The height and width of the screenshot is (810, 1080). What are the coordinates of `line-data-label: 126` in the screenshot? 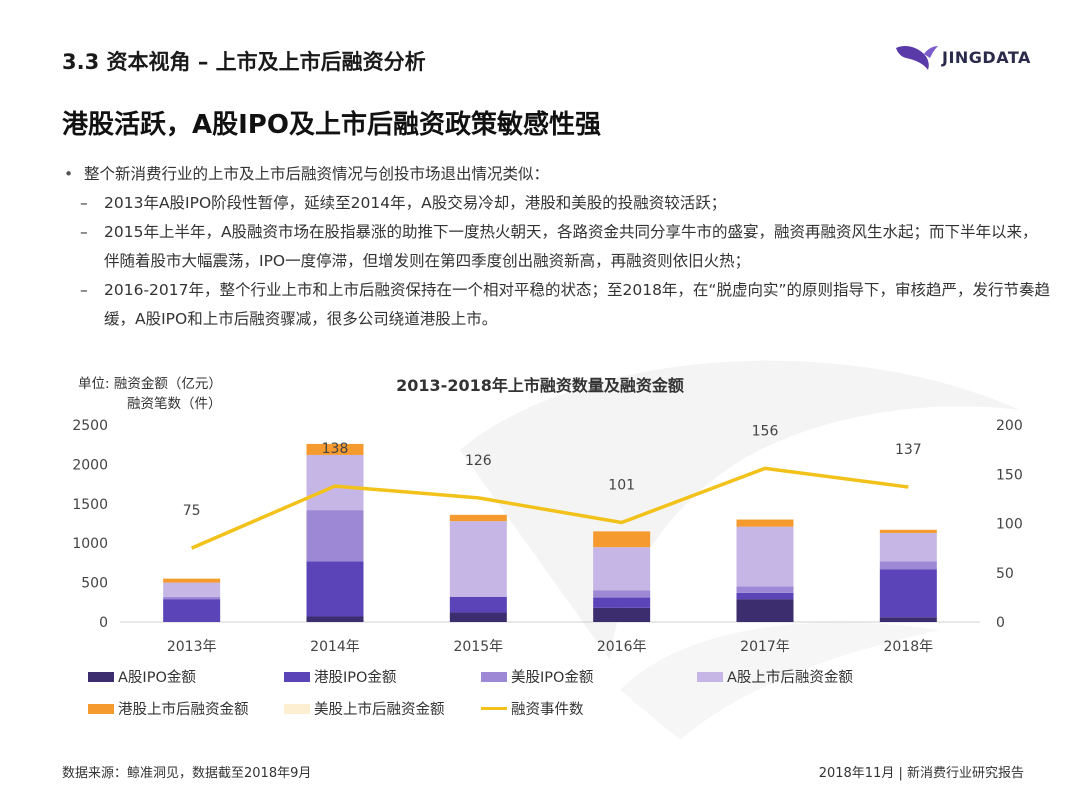 It's located at (478, 461).